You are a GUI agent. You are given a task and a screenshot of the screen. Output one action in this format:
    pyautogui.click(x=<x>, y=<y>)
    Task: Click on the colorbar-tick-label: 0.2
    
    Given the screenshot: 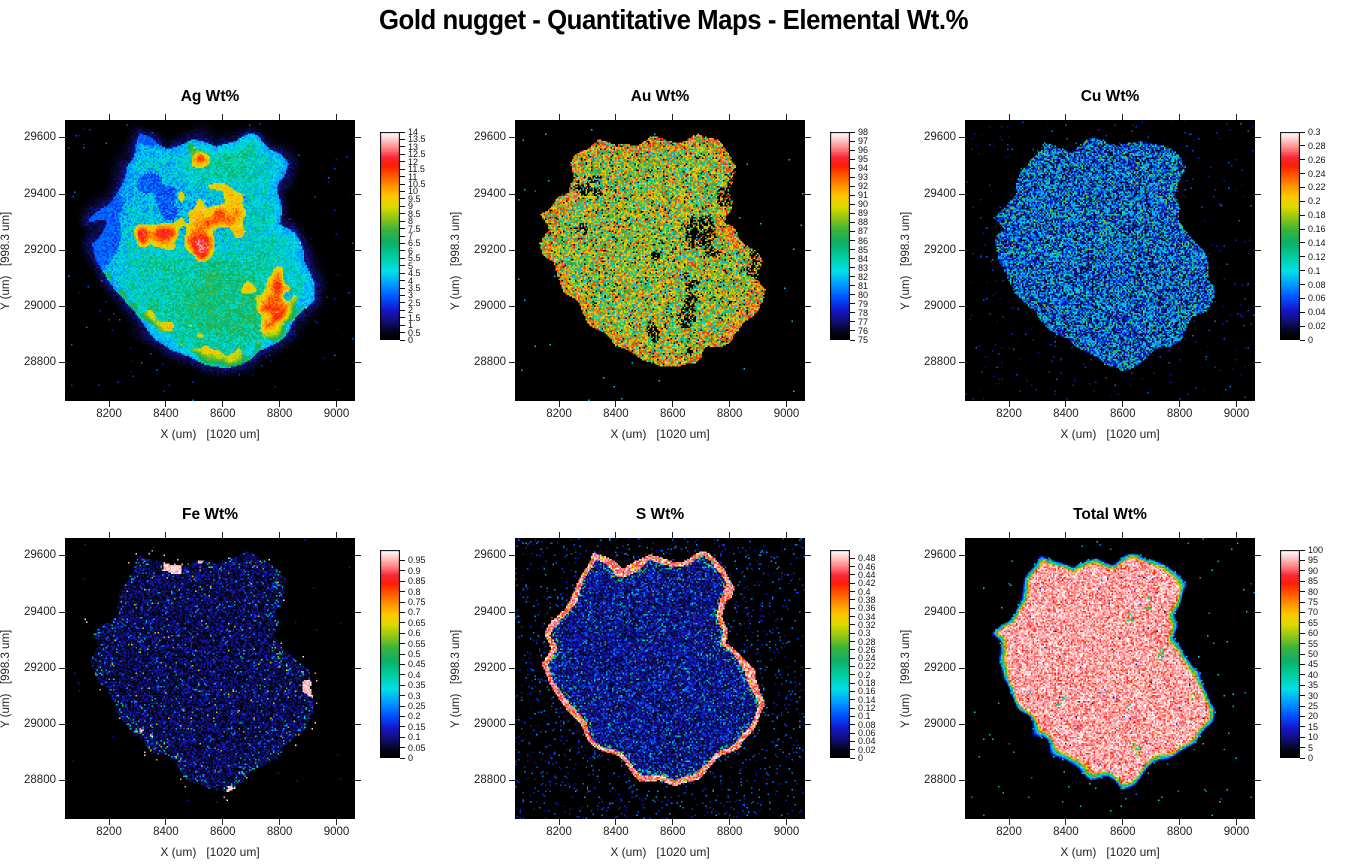 What is the action you would take?
    pyautogui.click(x=414, y=716)
    